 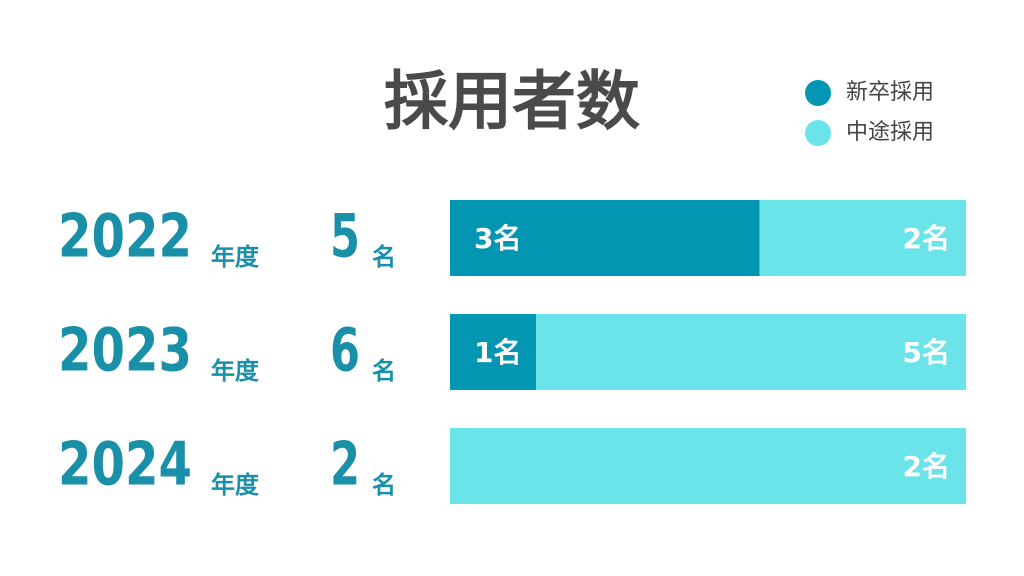 I want to click on chart-title: 採用者数, so click(x=512, y=103).